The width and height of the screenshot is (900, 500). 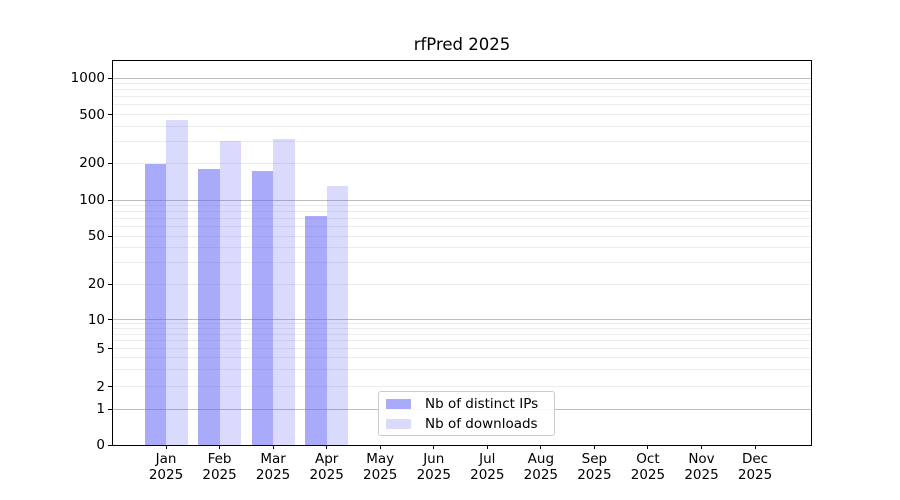 I want to click on x-tick-label: Jan 2025, so click(x=166, y=467).